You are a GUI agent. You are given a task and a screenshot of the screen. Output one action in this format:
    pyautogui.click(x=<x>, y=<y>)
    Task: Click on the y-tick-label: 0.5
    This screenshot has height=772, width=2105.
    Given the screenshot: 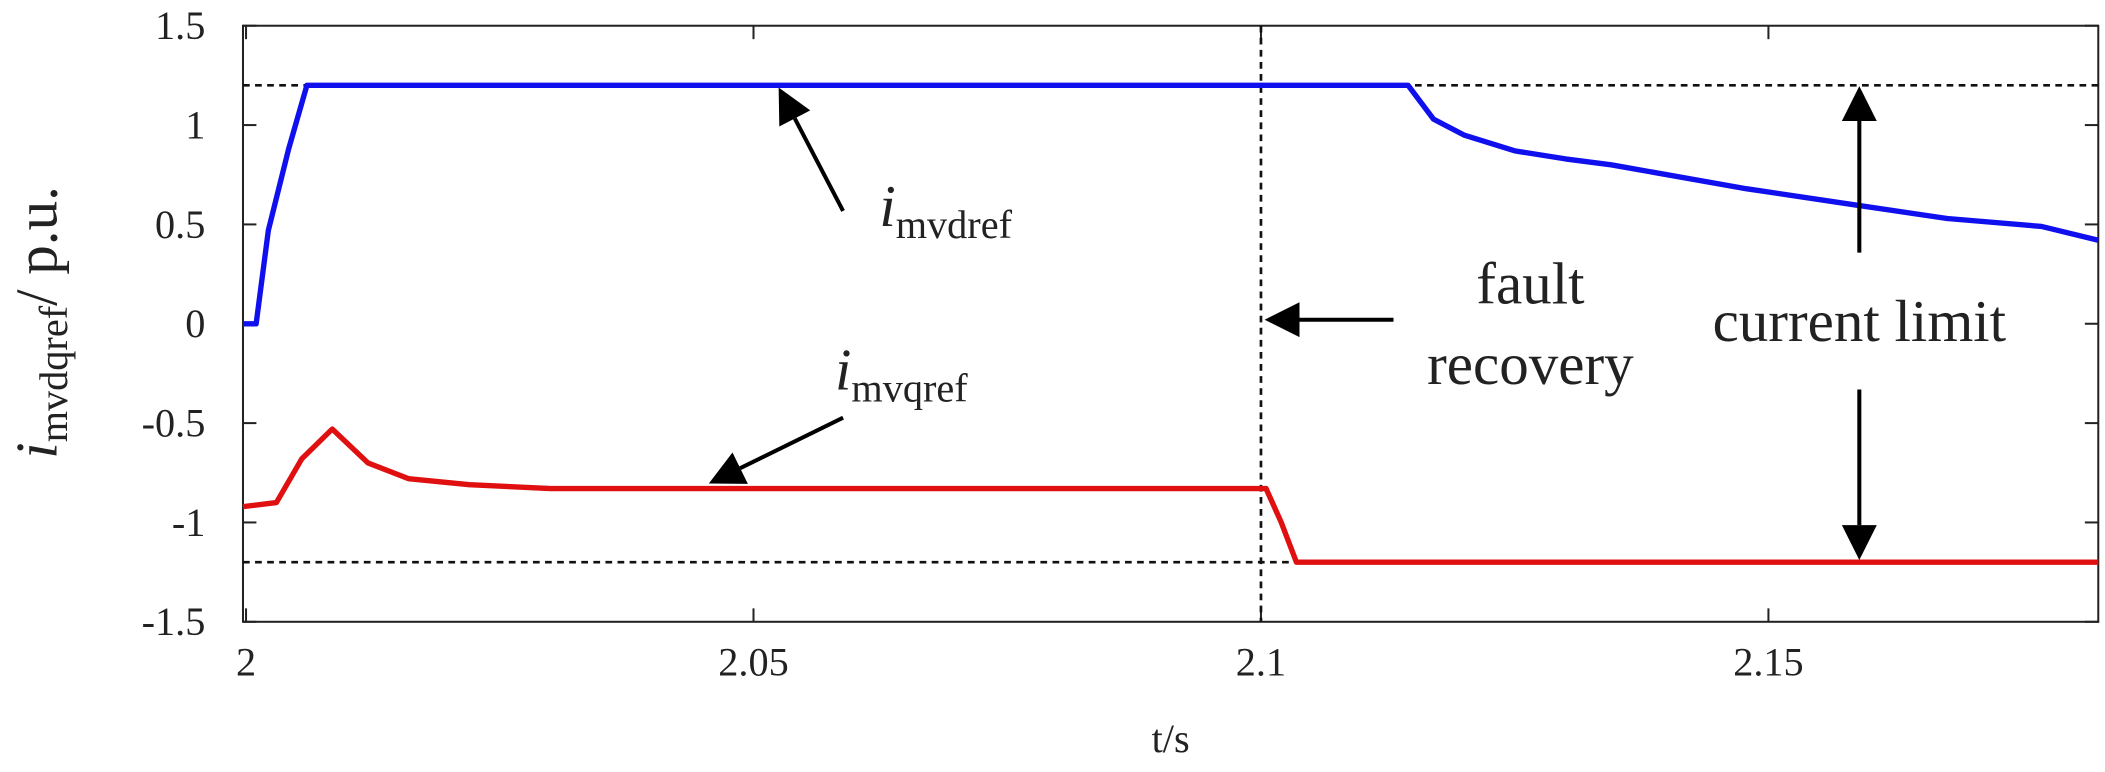 What is the action you would take?
    pyautogui.click(x=180, y=224)
    